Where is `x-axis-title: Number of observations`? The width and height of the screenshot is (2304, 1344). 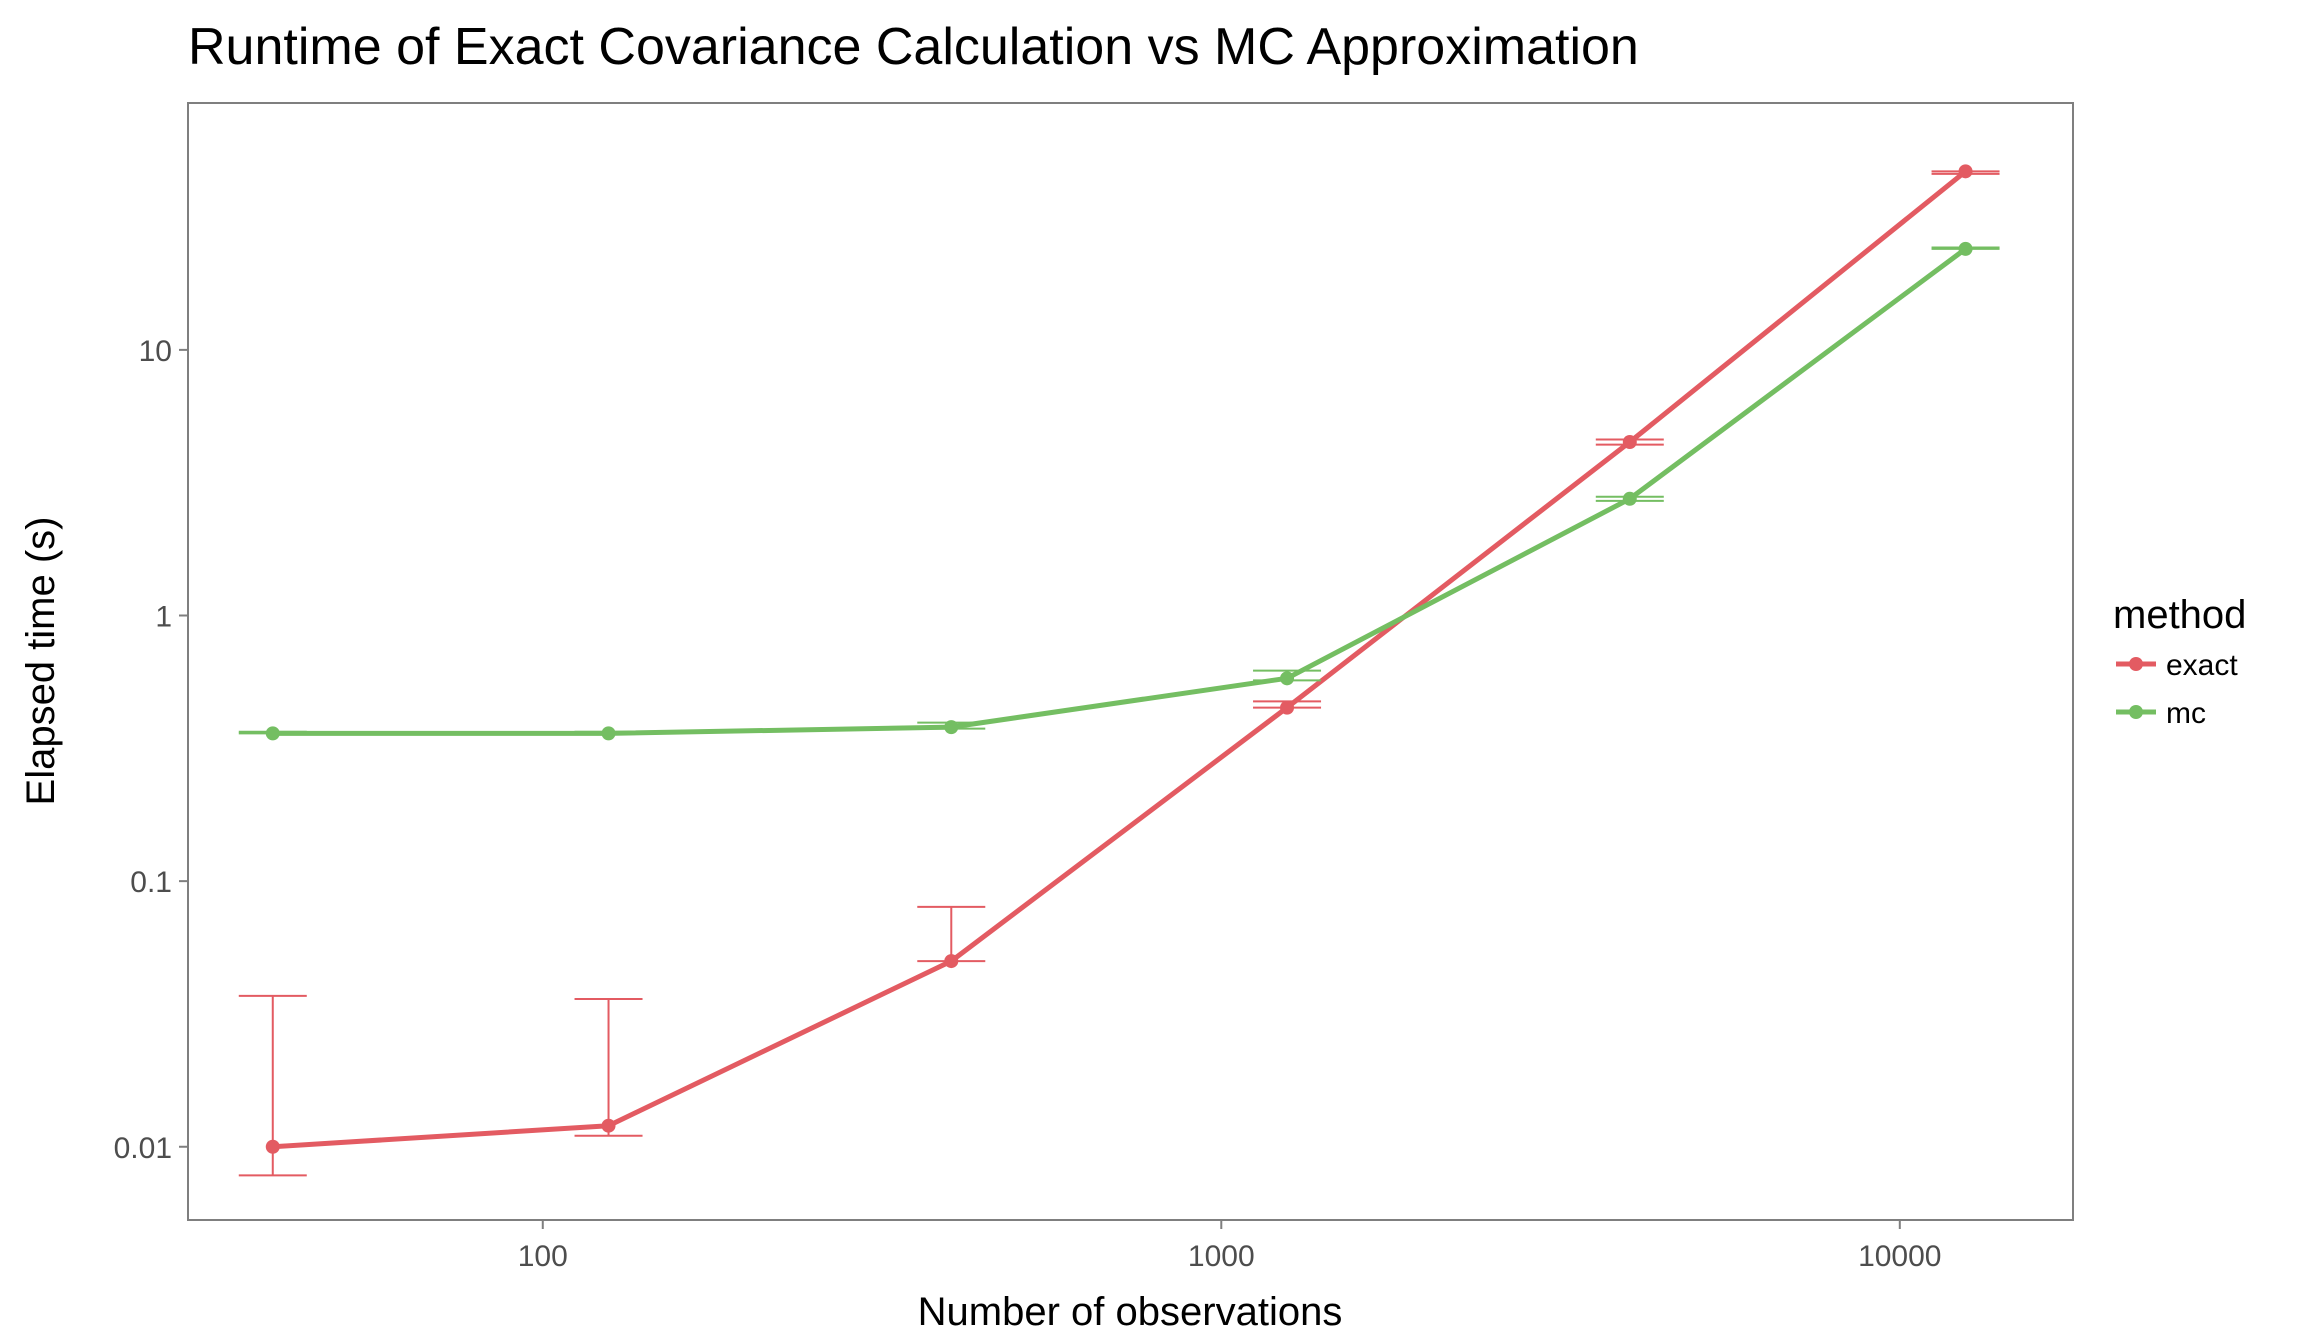 x-axis-title: Number of observations is located at coordinates (1130, 1312).